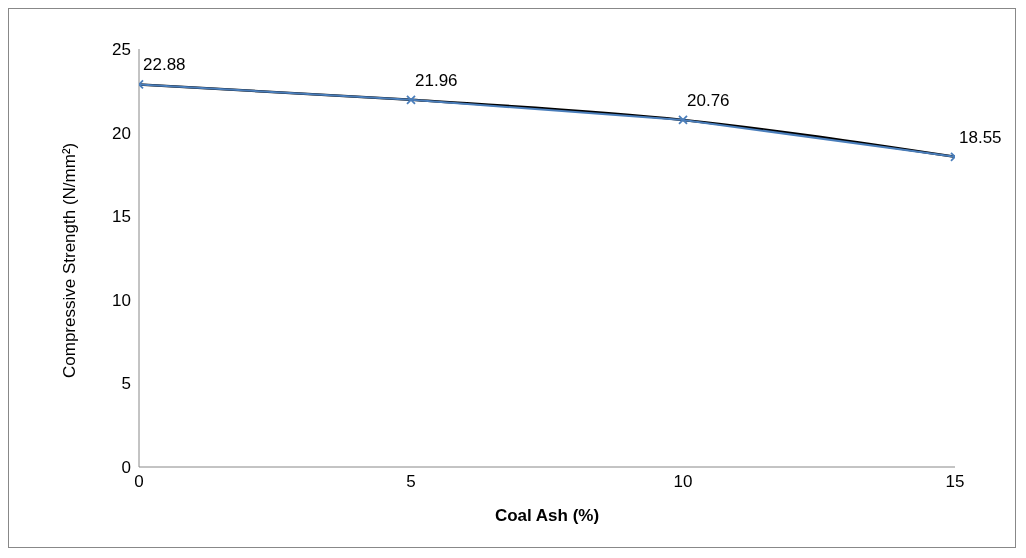  I want to click on x-axis-title: Coal Ash (%), so click(547, 515).